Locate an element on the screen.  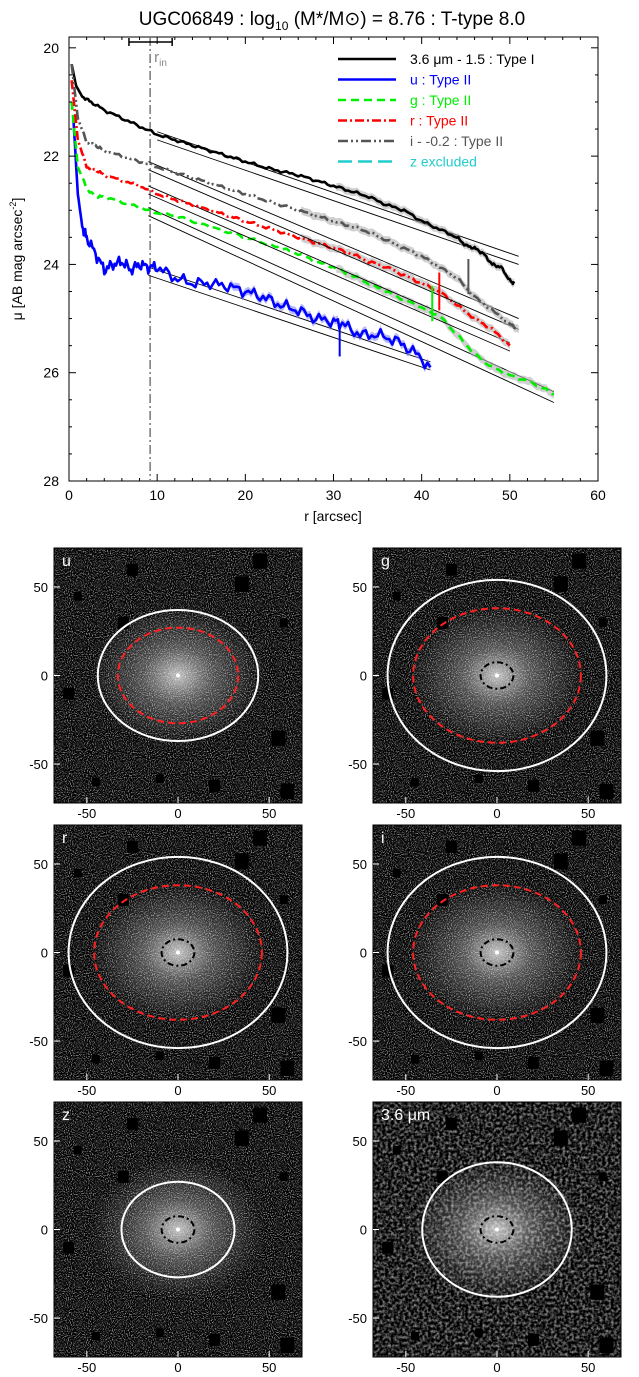
image-panel: g -50 0 50 50 0 -50 is located at coordinates (485, 684).